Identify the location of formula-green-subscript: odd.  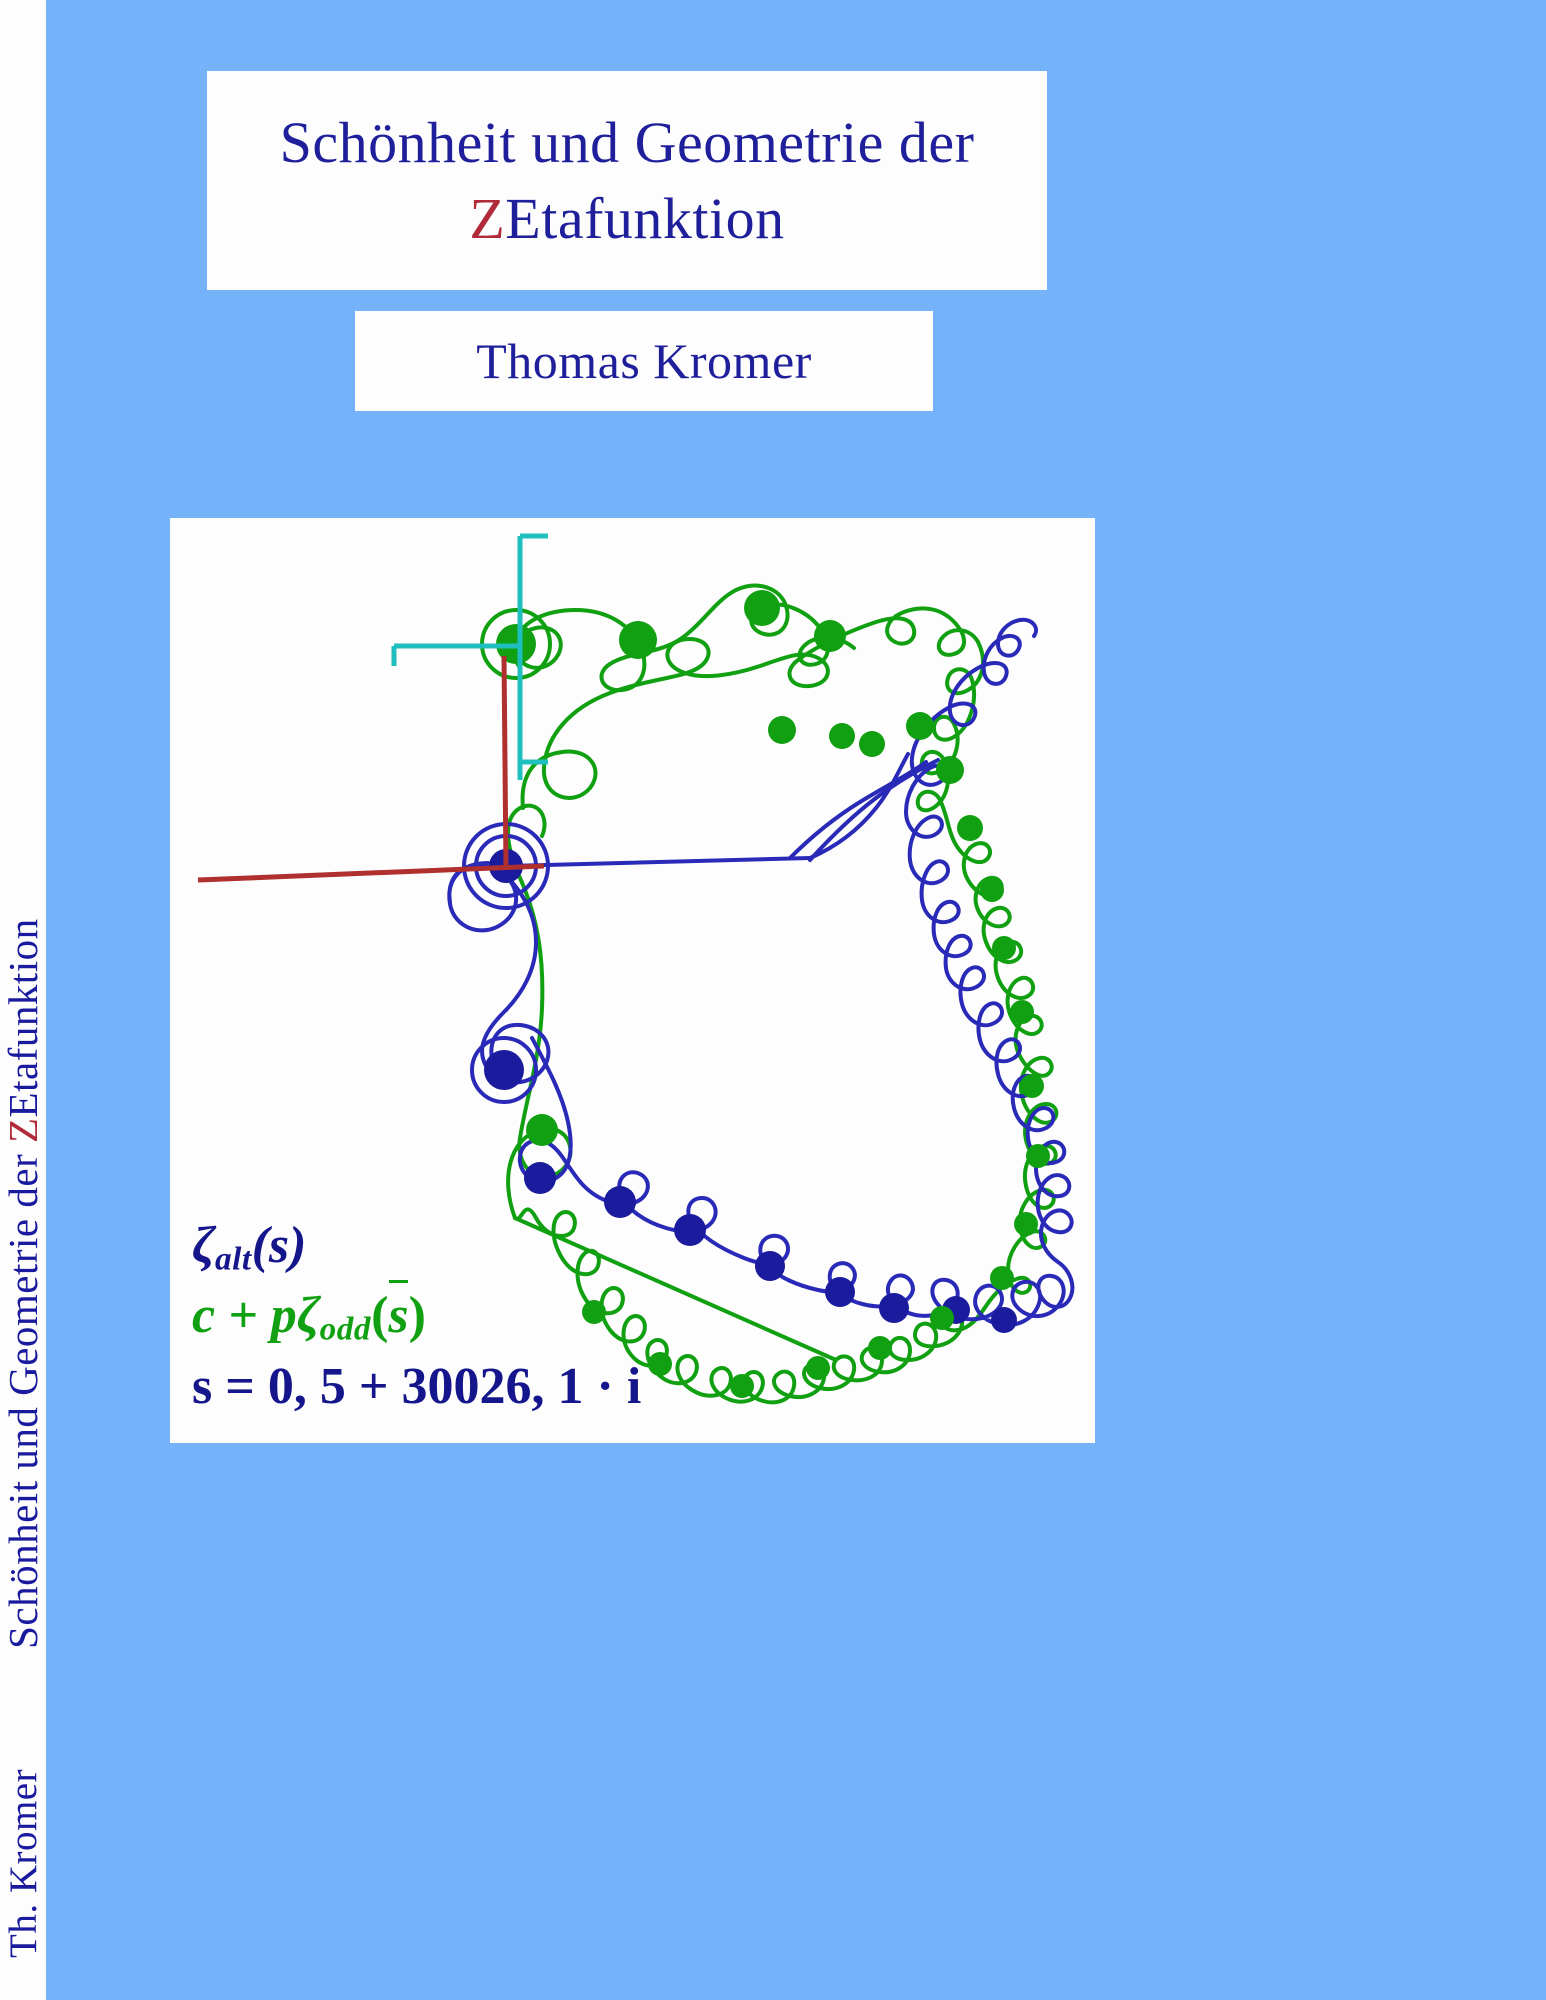
(345, 1329).